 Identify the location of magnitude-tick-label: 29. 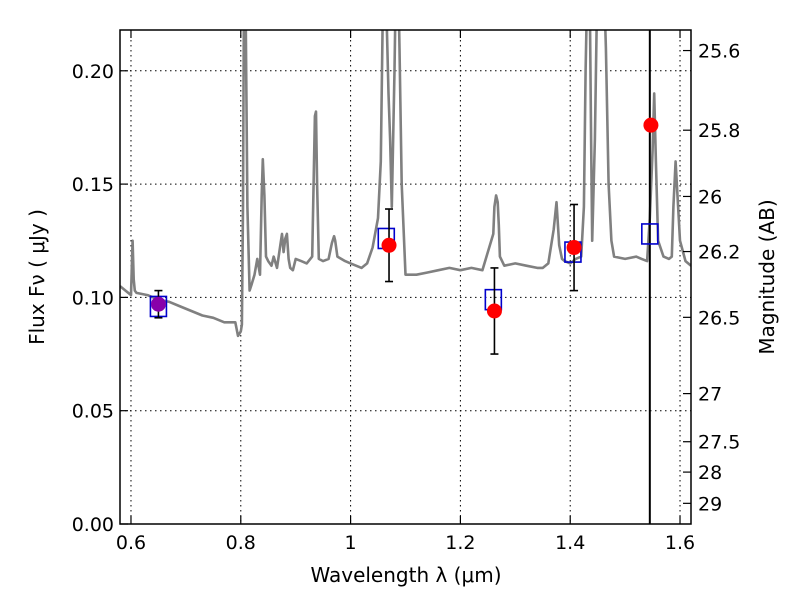
(710, 504).